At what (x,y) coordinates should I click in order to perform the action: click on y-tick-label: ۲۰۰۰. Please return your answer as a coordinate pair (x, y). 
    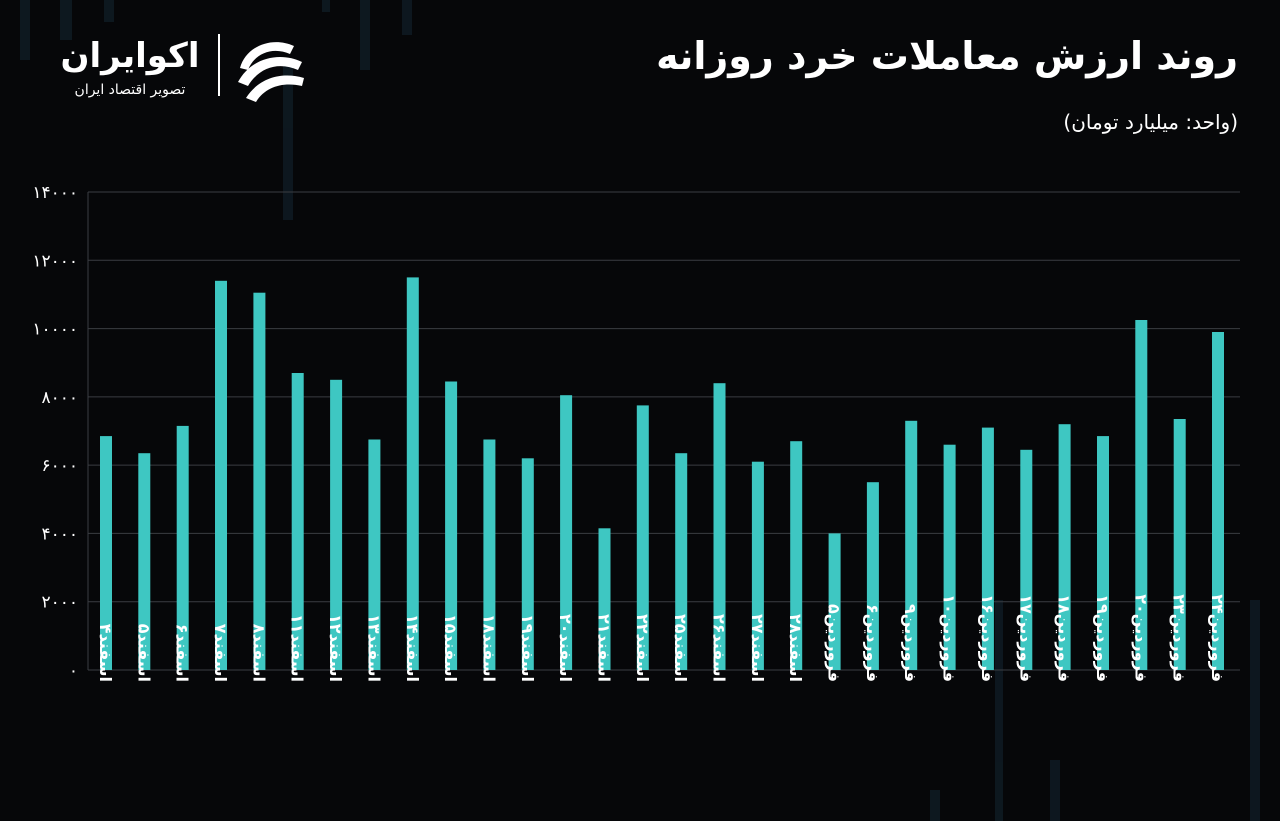
    Looking at the image, I should click on (59, 603).